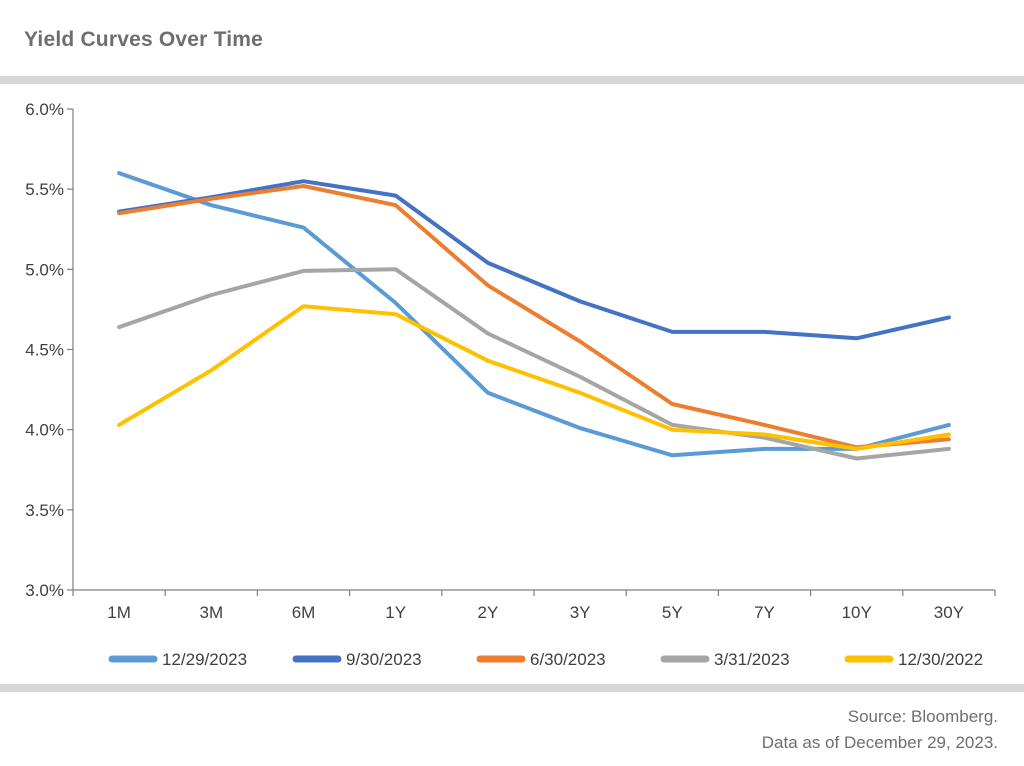  What do you see at coordinates (949, 612) in the screenshot?
I see `x-tick-label: 30Y` at bounding box center [949, 612].